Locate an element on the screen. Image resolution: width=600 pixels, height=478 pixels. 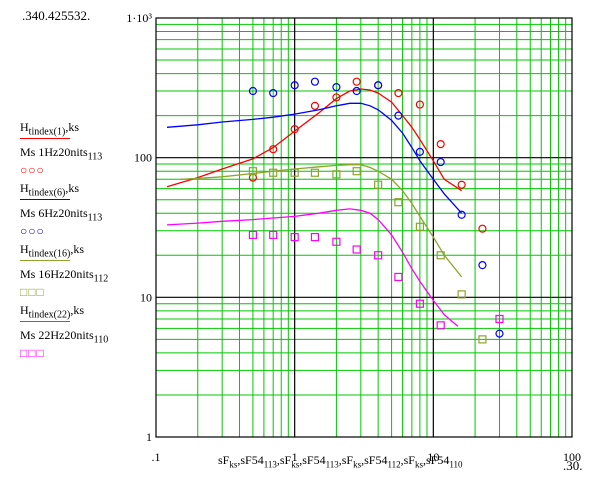
x-tick-label: 1 is located at coordinates (295, 457).